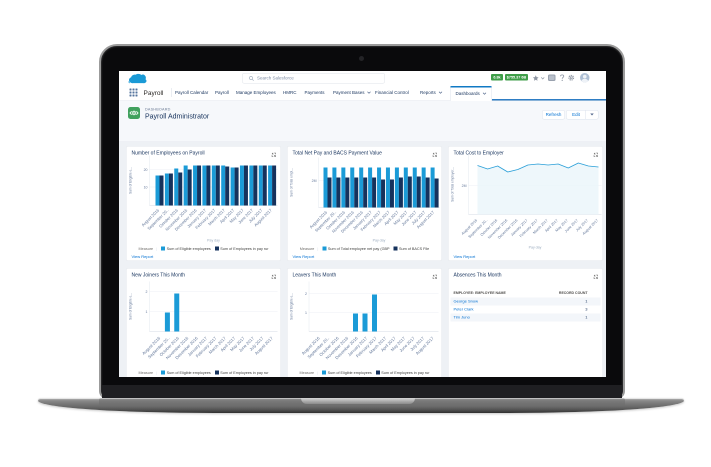 The image size is (711, 467). What do you see at coordinates (146, 187) in the screenshot?
I see `svg-text: 10` at bounding box center [146, 187].